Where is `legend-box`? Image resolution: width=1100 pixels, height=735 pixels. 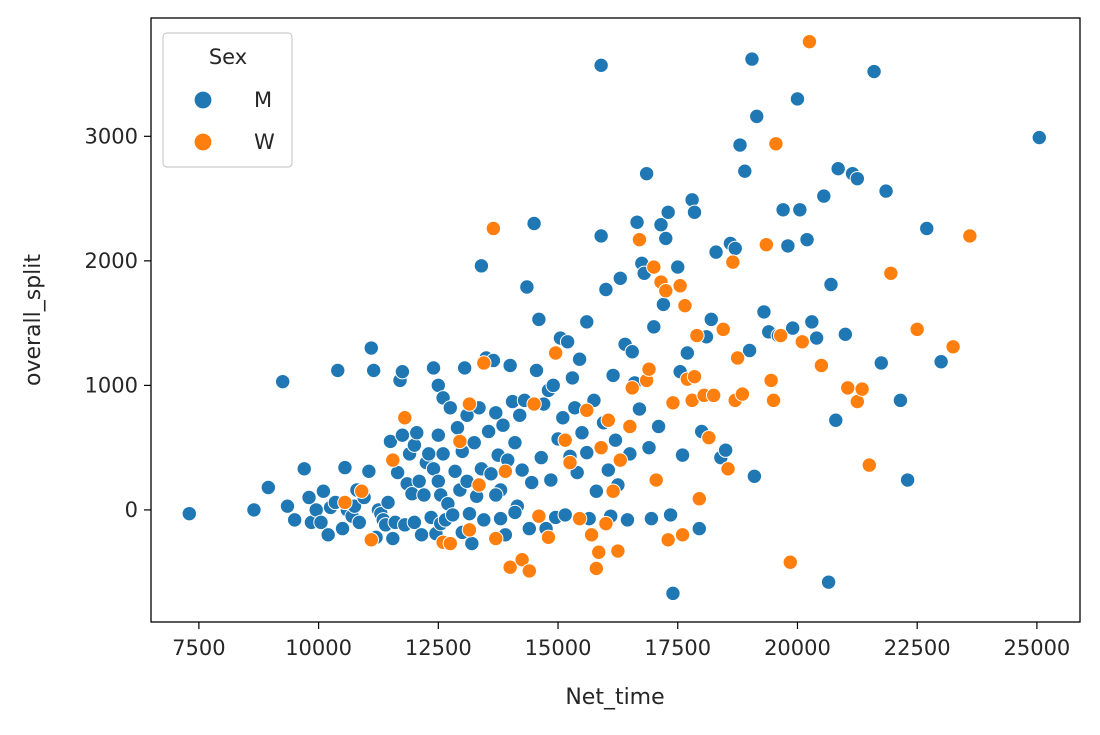
legend-box is located at coordinates (227, 100).